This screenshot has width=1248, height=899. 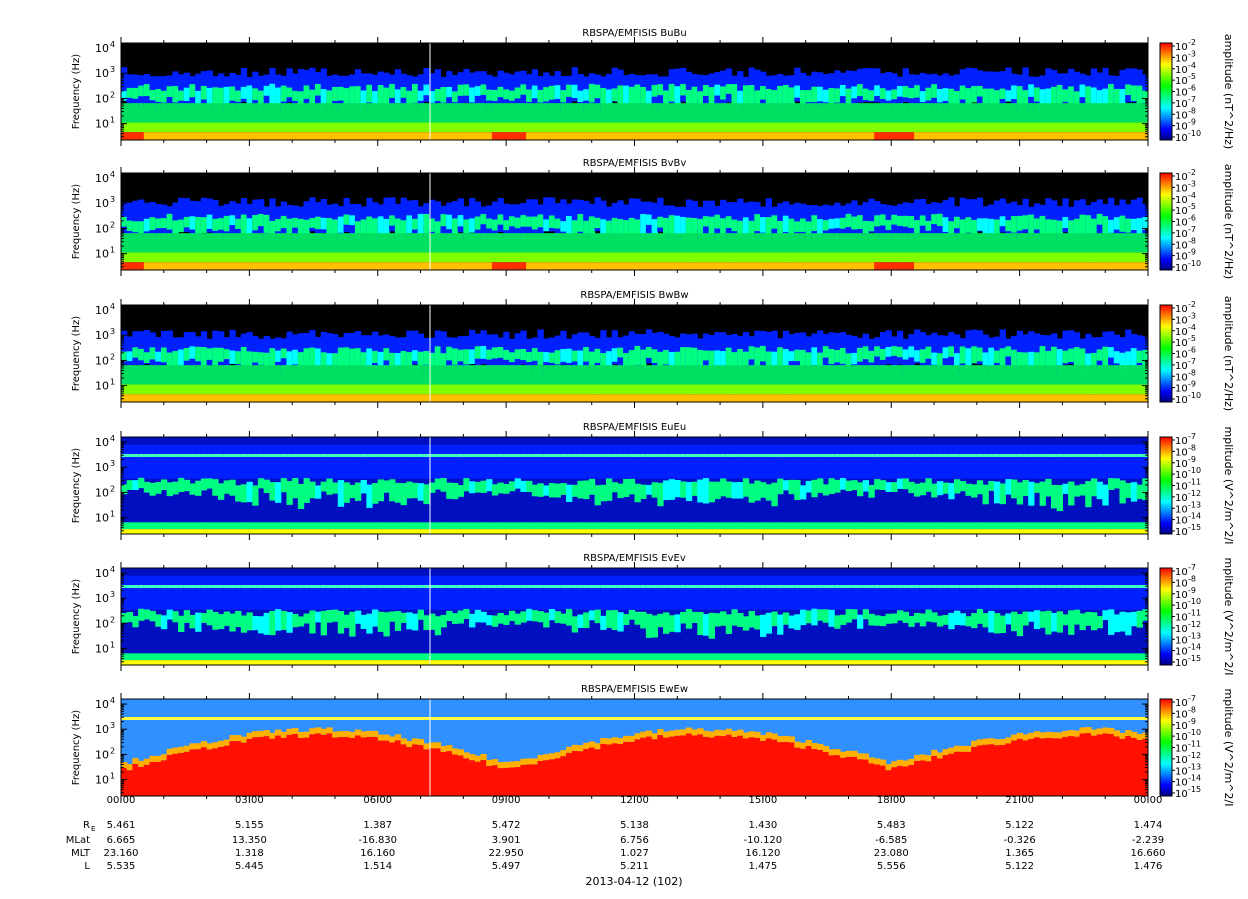 I want to click on orbit-value: 23.160, so click(x=121, y=853).